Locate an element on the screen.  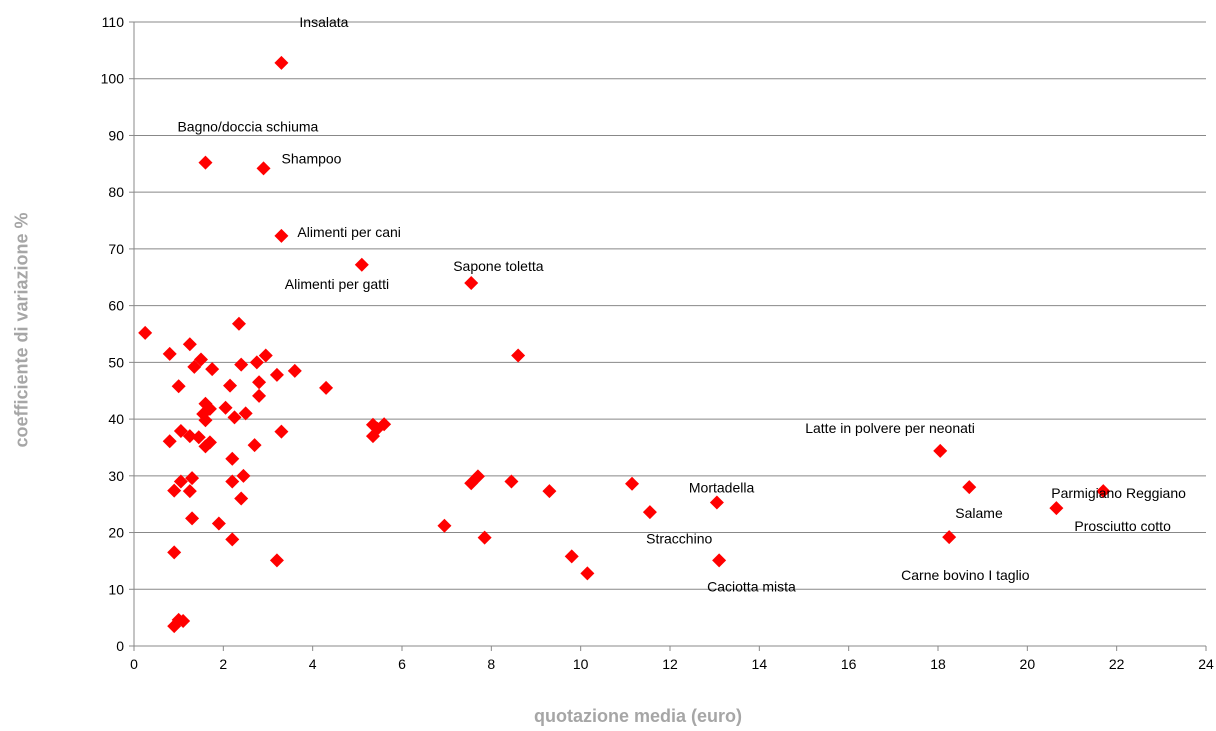
point-label: Carne bovino I taglio is located at coordinates (965, 575).